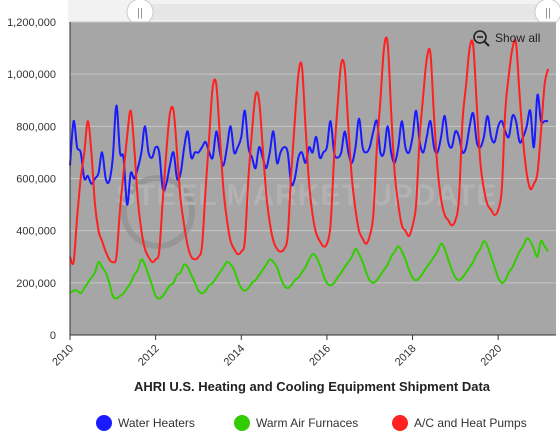 This screenshot has width=560, height=432. I want to click on navigator-right-handle: ||, so click(547, 13).